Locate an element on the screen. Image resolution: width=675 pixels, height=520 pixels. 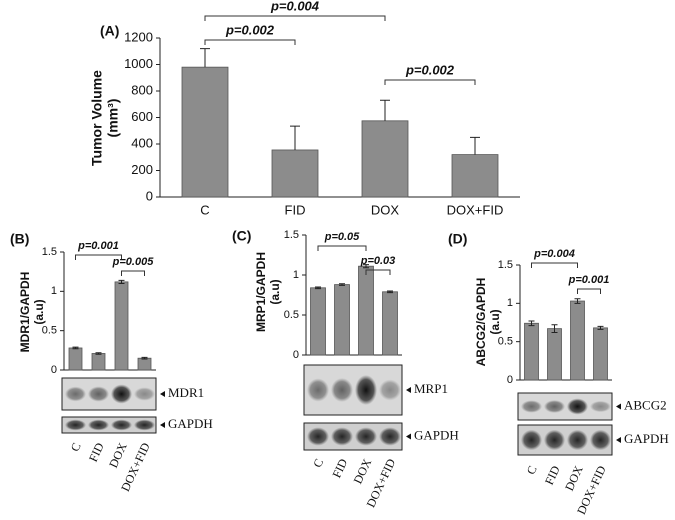
y-tick-label: 0.5 is located at coordinates (49, 331).